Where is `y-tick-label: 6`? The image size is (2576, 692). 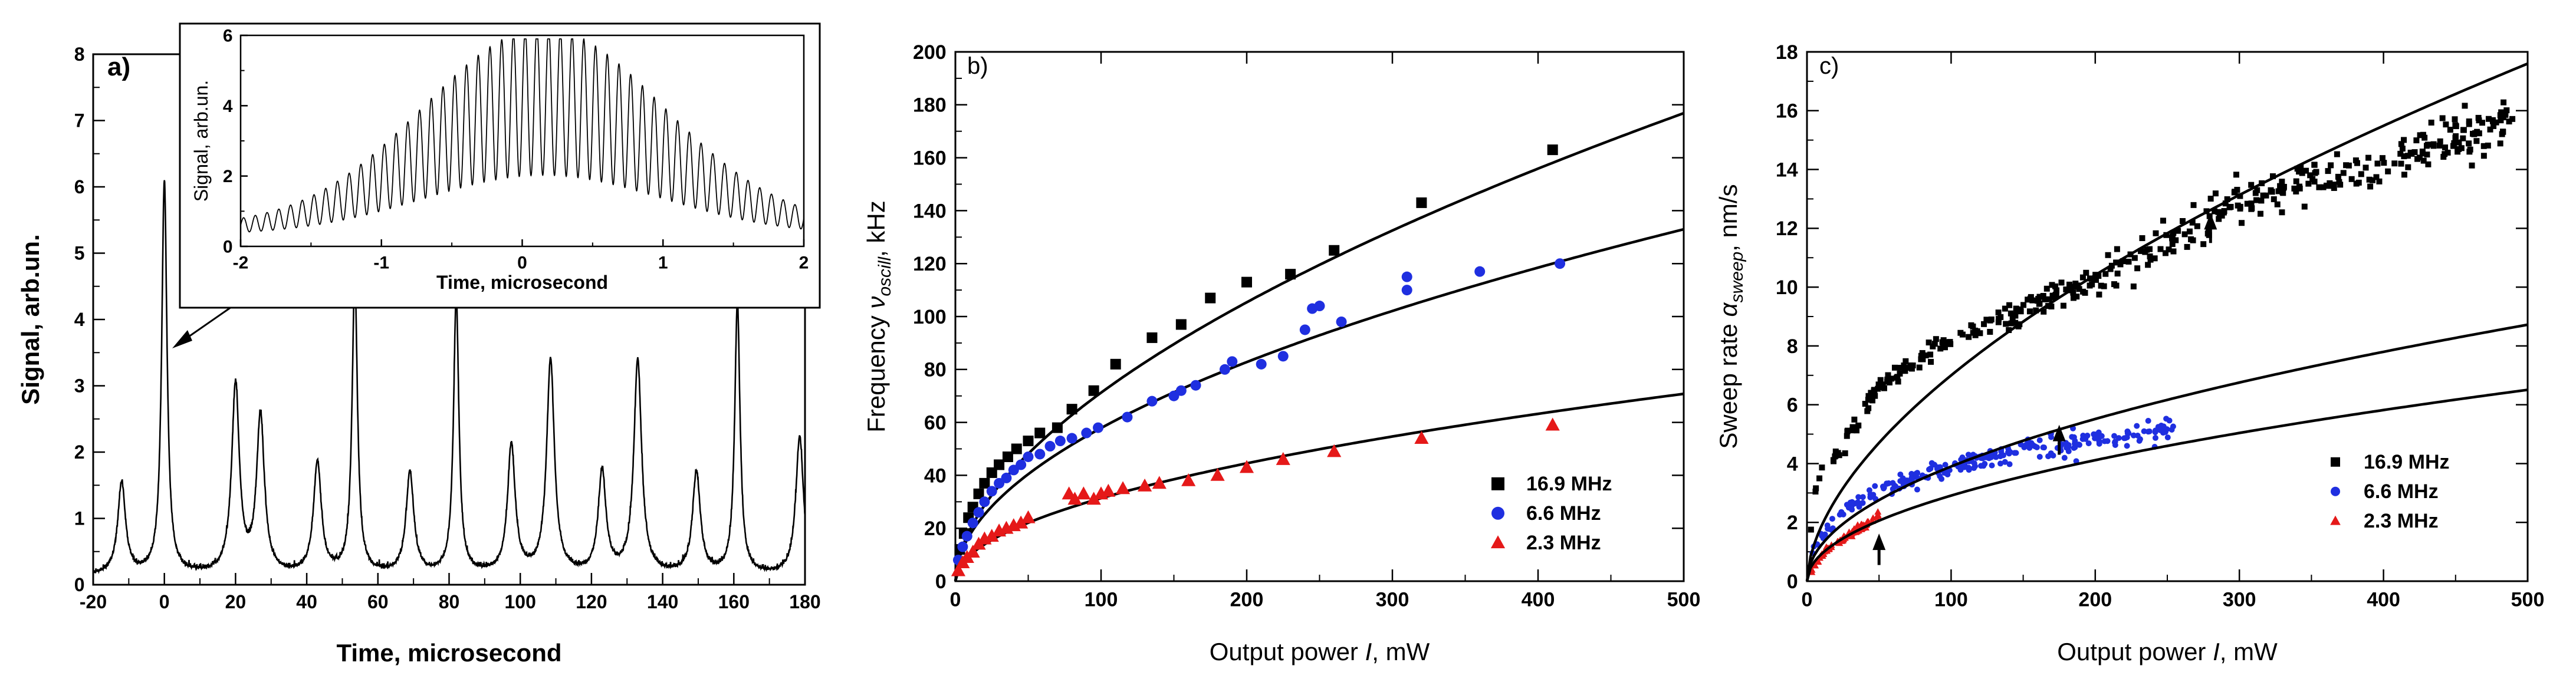
y-tick-label: 6 is located at coordinates (80, 187).